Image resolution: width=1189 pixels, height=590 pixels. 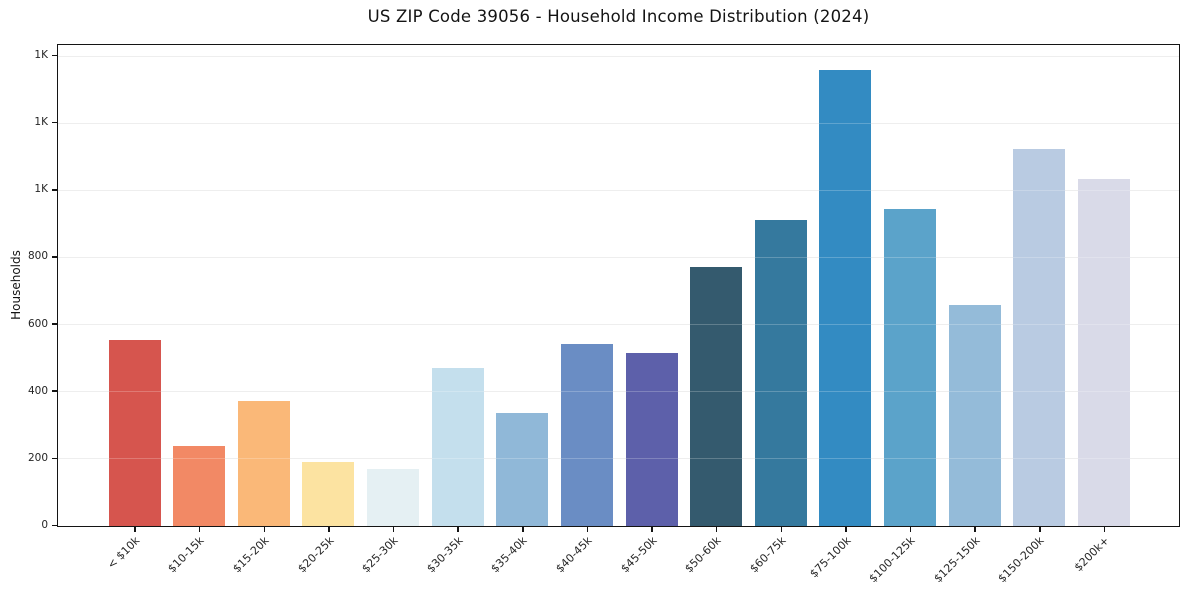 What do you see at coordinates (1039, 337) in the screenshot?
I see `bar--150-200k` at bounding box center [1039, 337].